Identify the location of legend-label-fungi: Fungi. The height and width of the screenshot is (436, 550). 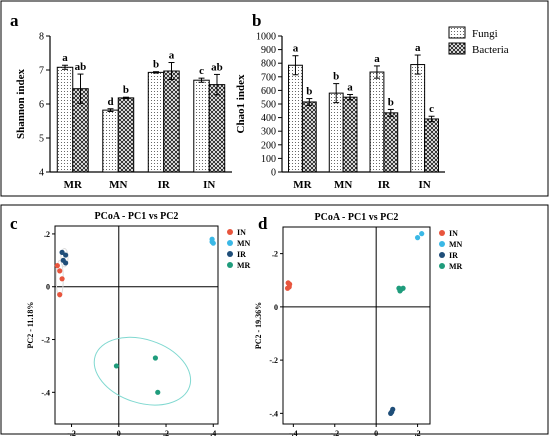
(485, 34).